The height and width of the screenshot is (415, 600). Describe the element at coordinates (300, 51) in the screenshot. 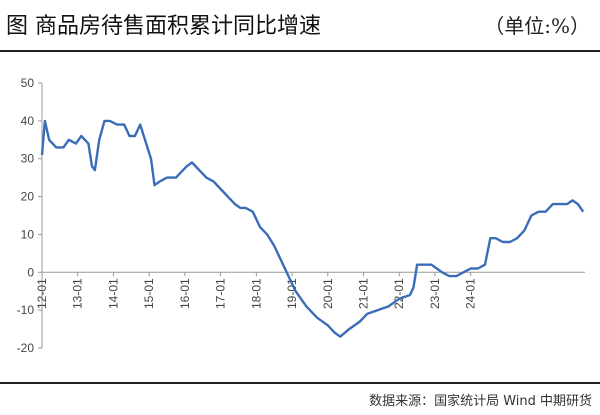

I see `top-rule` at that location.